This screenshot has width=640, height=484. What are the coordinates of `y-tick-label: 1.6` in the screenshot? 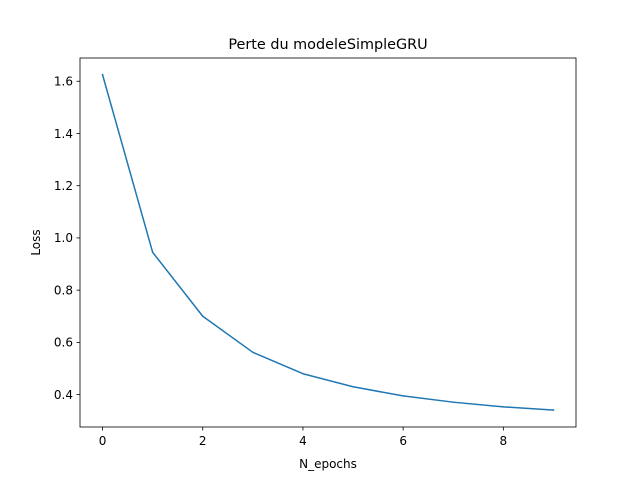 It's located at (63, 82).